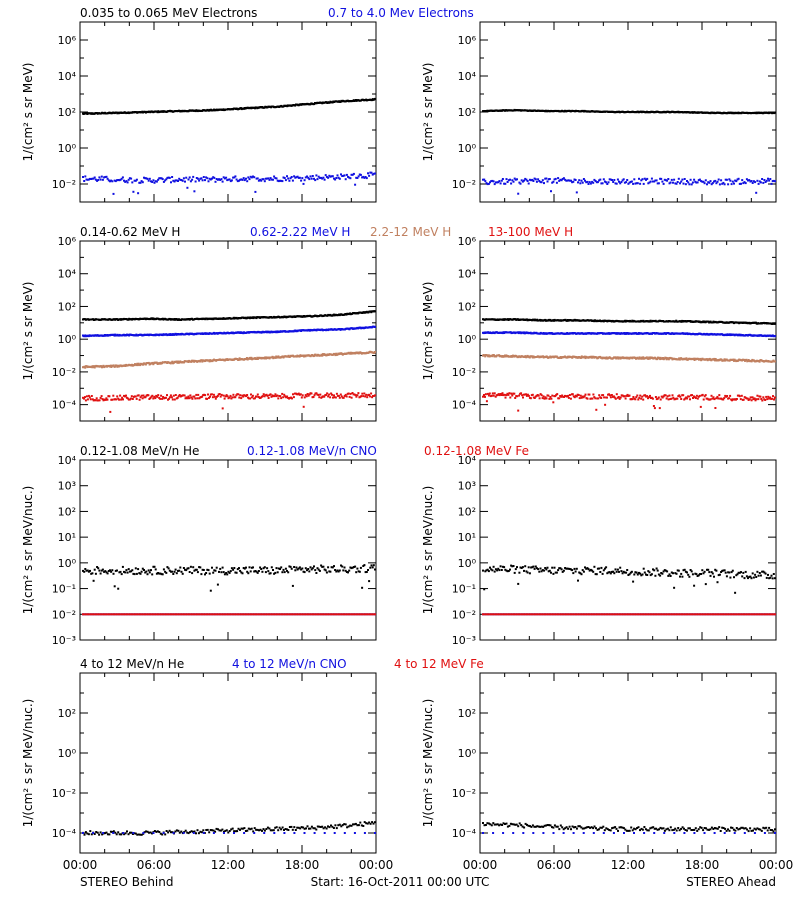 The width and height of the screenshot is (800, 900). What do you see at coordinates (229, 183) in the screenshot?
I see `data-series` at bounding box center [229, 183].